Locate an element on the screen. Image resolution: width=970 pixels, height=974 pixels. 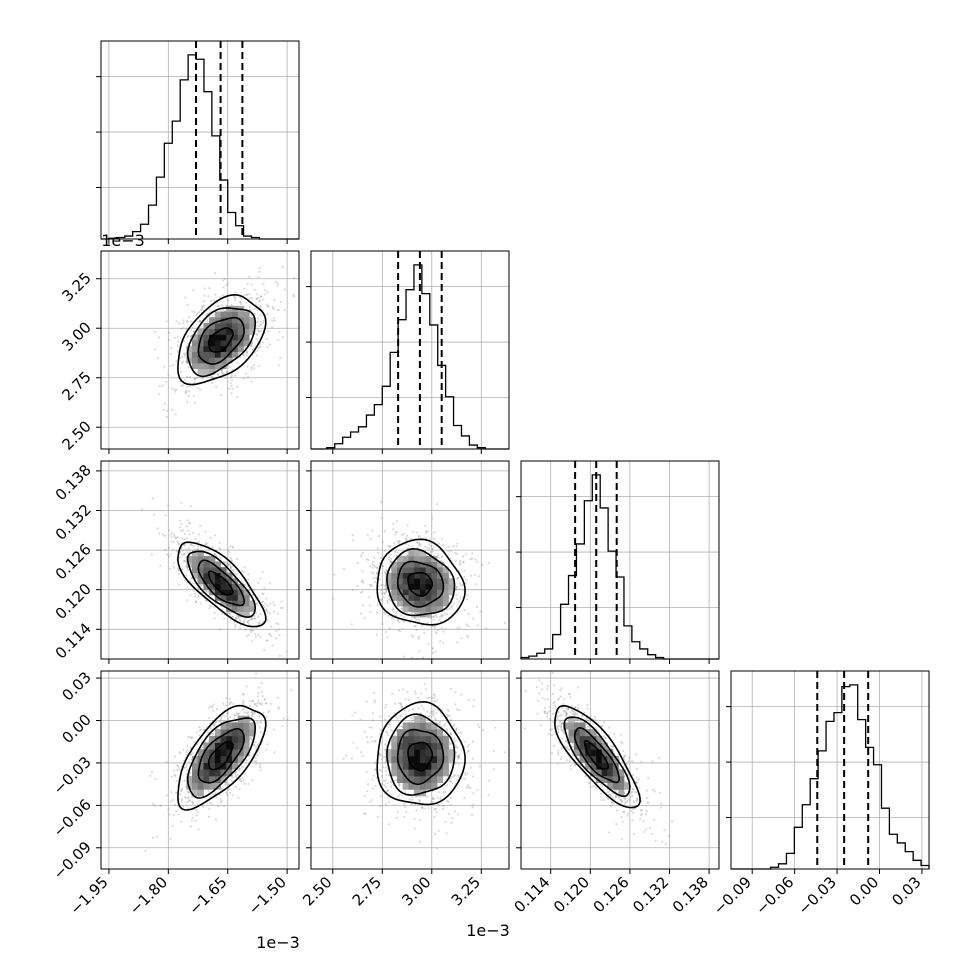
histogram-panel-p2 is located at coordinates (617, 562).